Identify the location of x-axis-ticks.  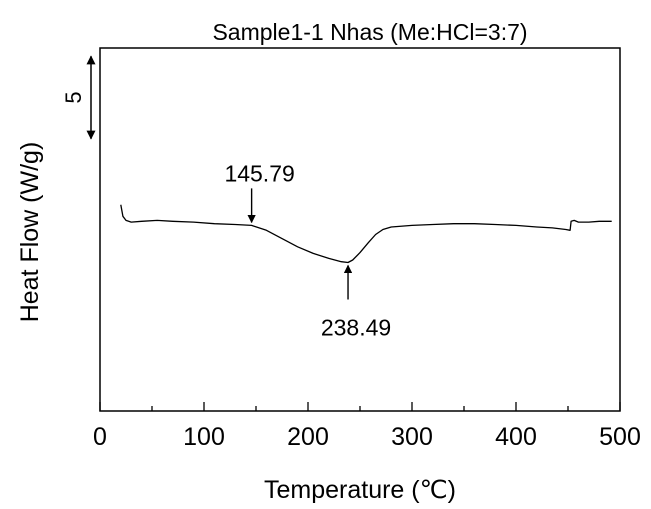
(360, 406).